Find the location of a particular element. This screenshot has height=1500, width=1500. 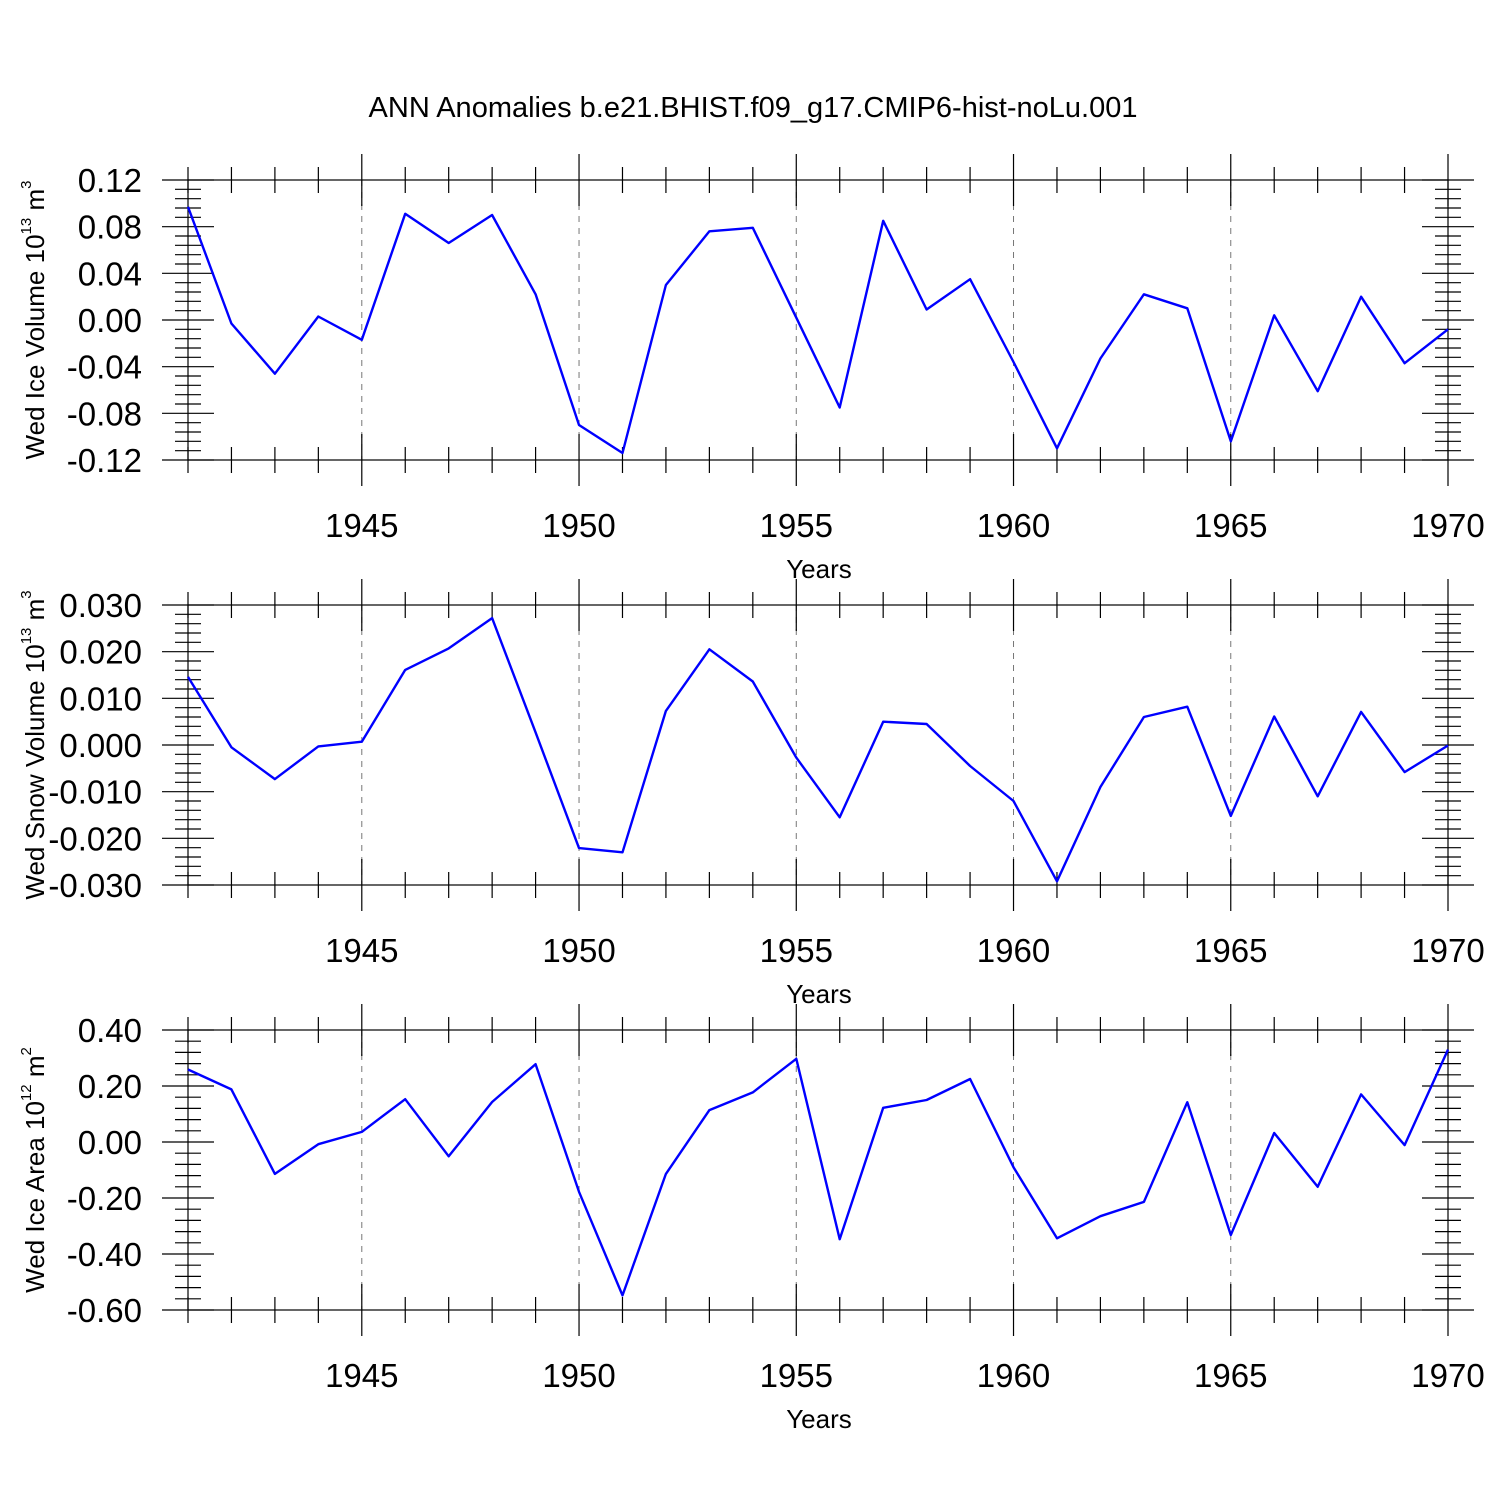

y-axis-label: Wed Ice Area 1012 m2 is located at coordinates (34, 1170).